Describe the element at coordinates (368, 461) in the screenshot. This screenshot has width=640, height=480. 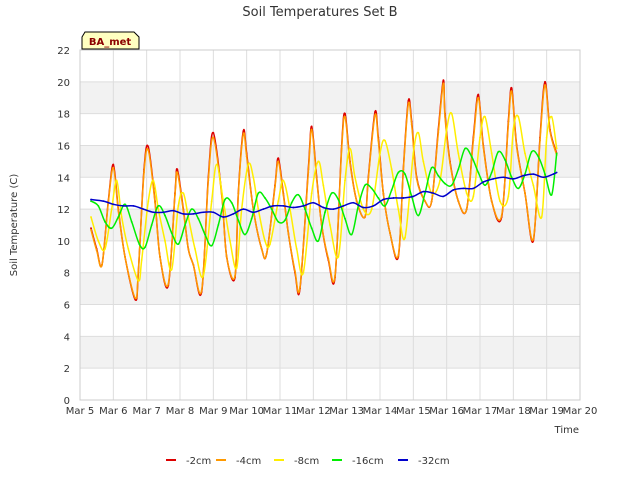
I see `legend-label: -16cm` at that location.